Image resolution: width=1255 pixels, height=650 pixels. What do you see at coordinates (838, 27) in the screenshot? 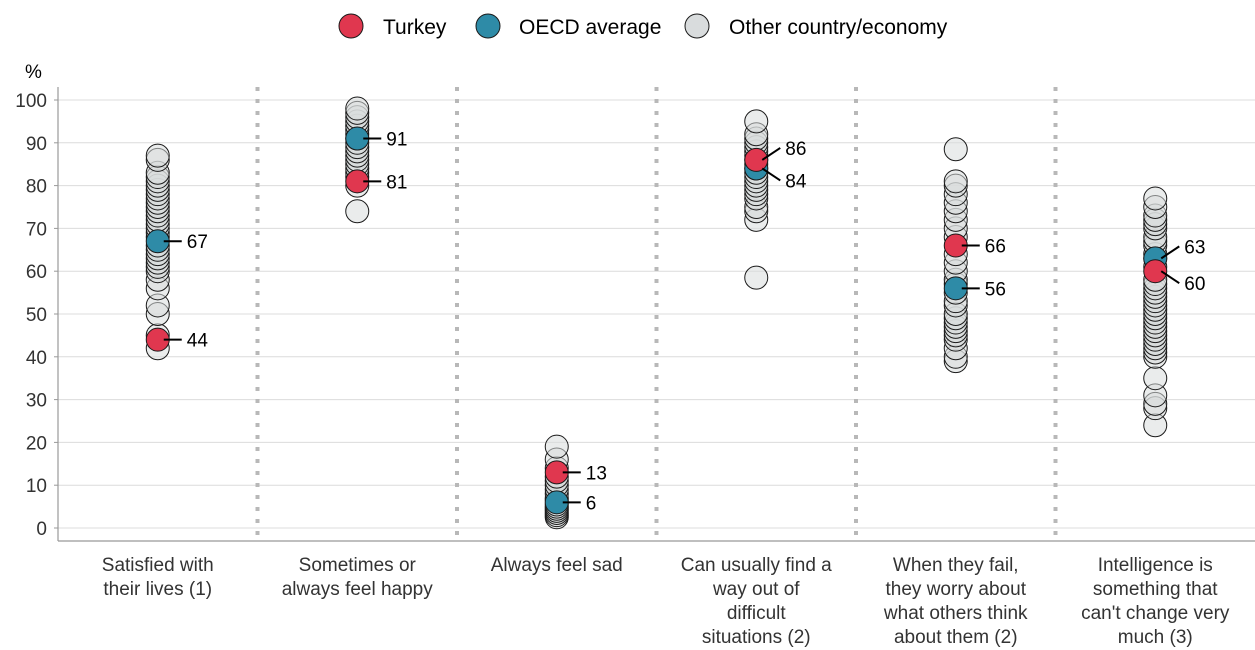
I see `legend-label-other-country: Other country/economy` at bounding box center [838, 27].